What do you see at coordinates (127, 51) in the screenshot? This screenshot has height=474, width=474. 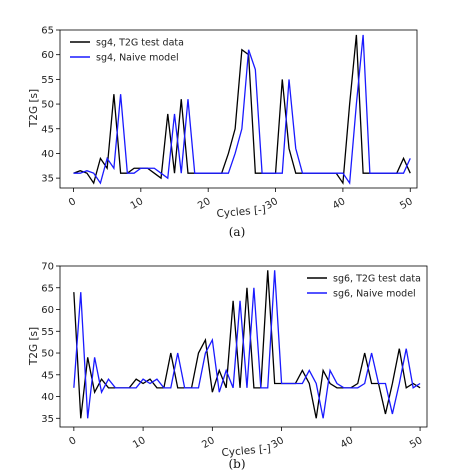 I see `legend: sg4, T2G test data sg4, Naive model` at bounding box center [127, 51].